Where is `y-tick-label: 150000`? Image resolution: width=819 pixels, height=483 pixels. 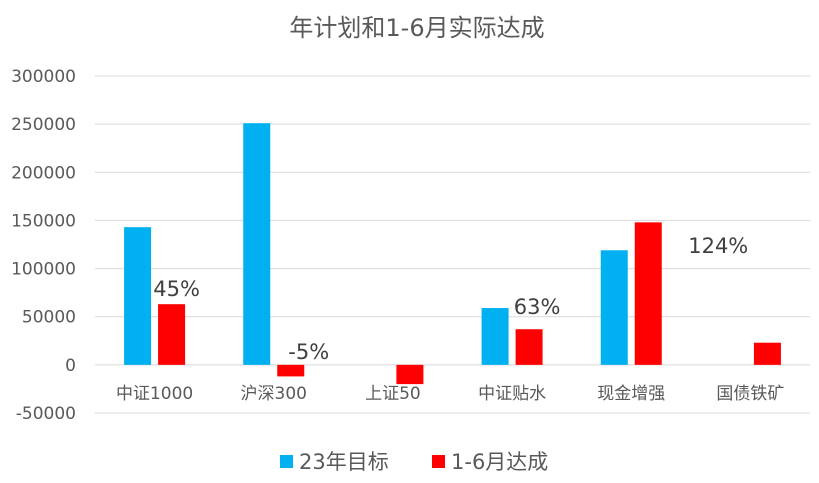
y-tick-label: 150000 is located at coordinates (43, 221).